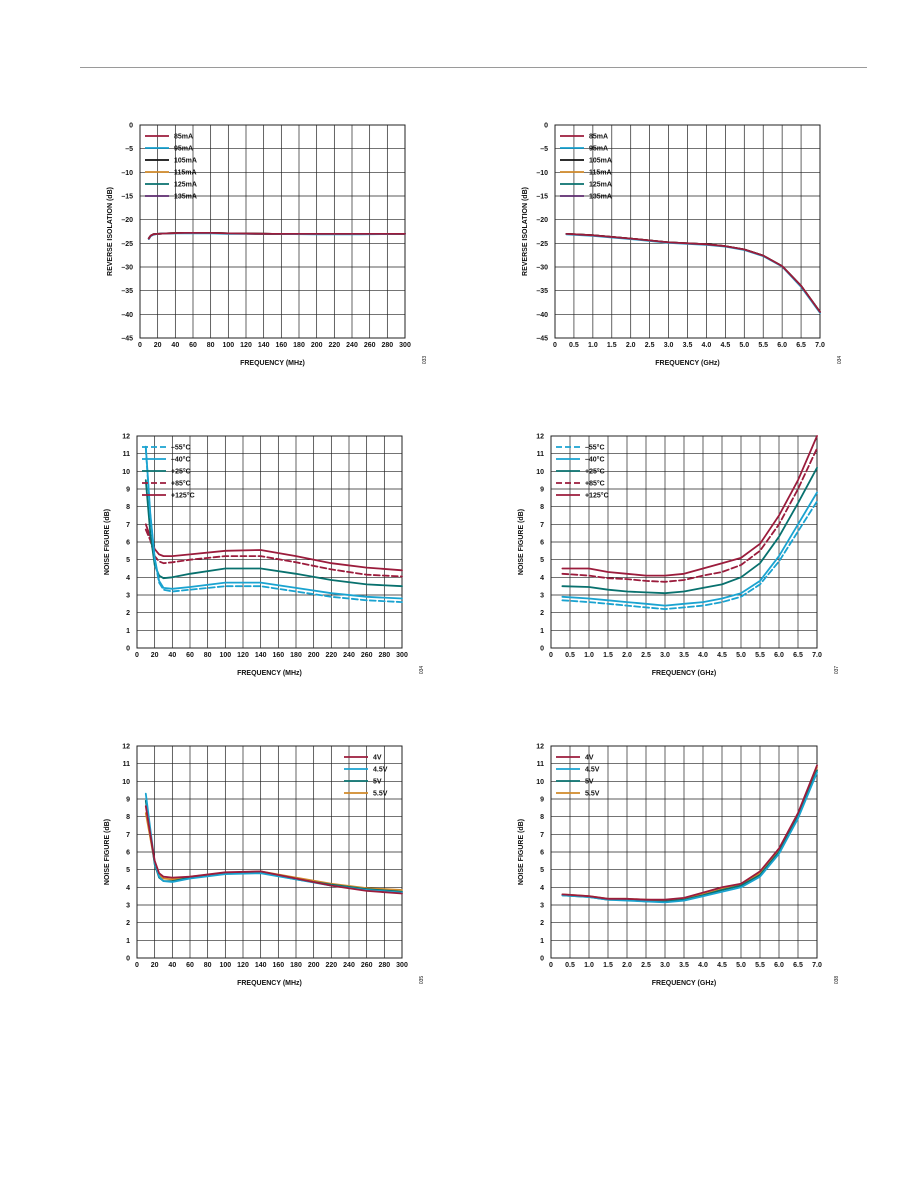 This screenshot has width=918, height=1188. What do you see at coordinates (387, 345) in the screenshot?
I see `x-tick-label: 280` at bounding box center [387, 345].